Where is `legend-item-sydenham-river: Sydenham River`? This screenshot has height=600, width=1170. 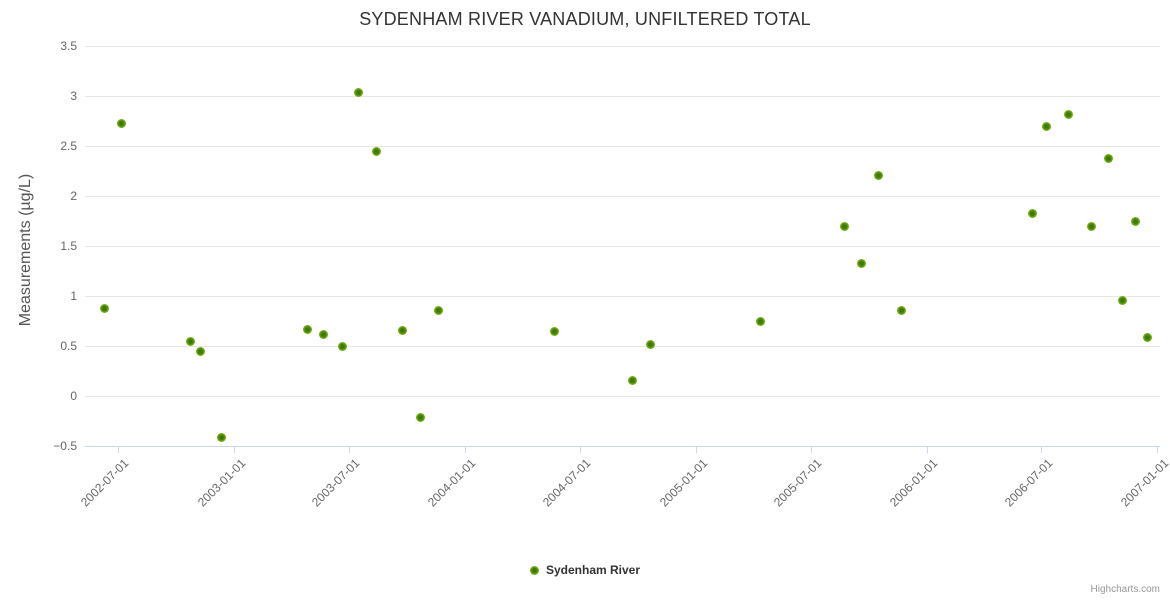
legend-item-sydenham-river: Sydenham River is located at coordinates (585, 570).